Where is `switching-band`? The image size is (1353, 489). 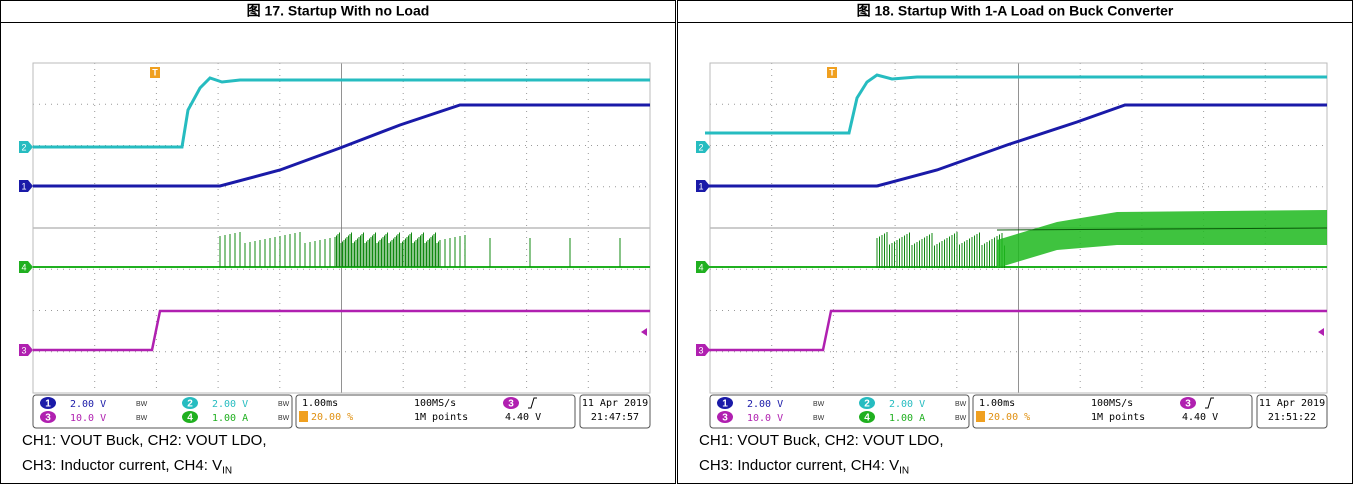
switching-band is located at coordinates (1162, 239).